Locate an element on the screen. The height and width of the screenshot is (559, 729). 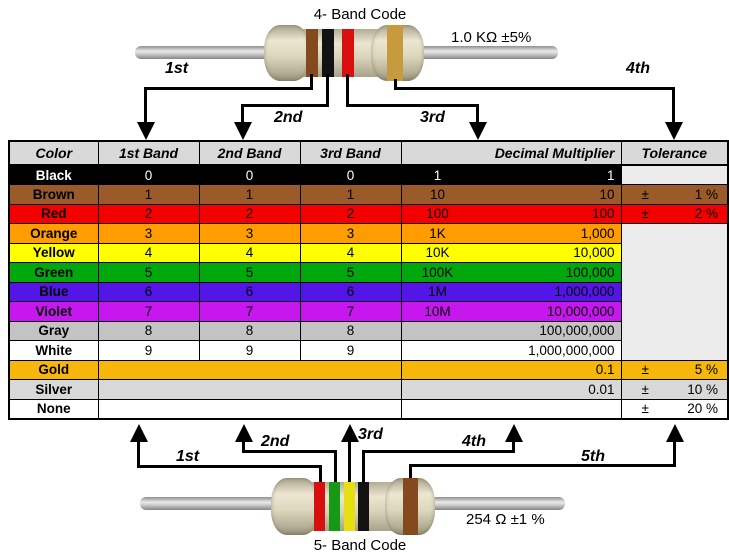
table-row-silver: Silver 0.01 ±10 % is located at coordinates (368, 389).